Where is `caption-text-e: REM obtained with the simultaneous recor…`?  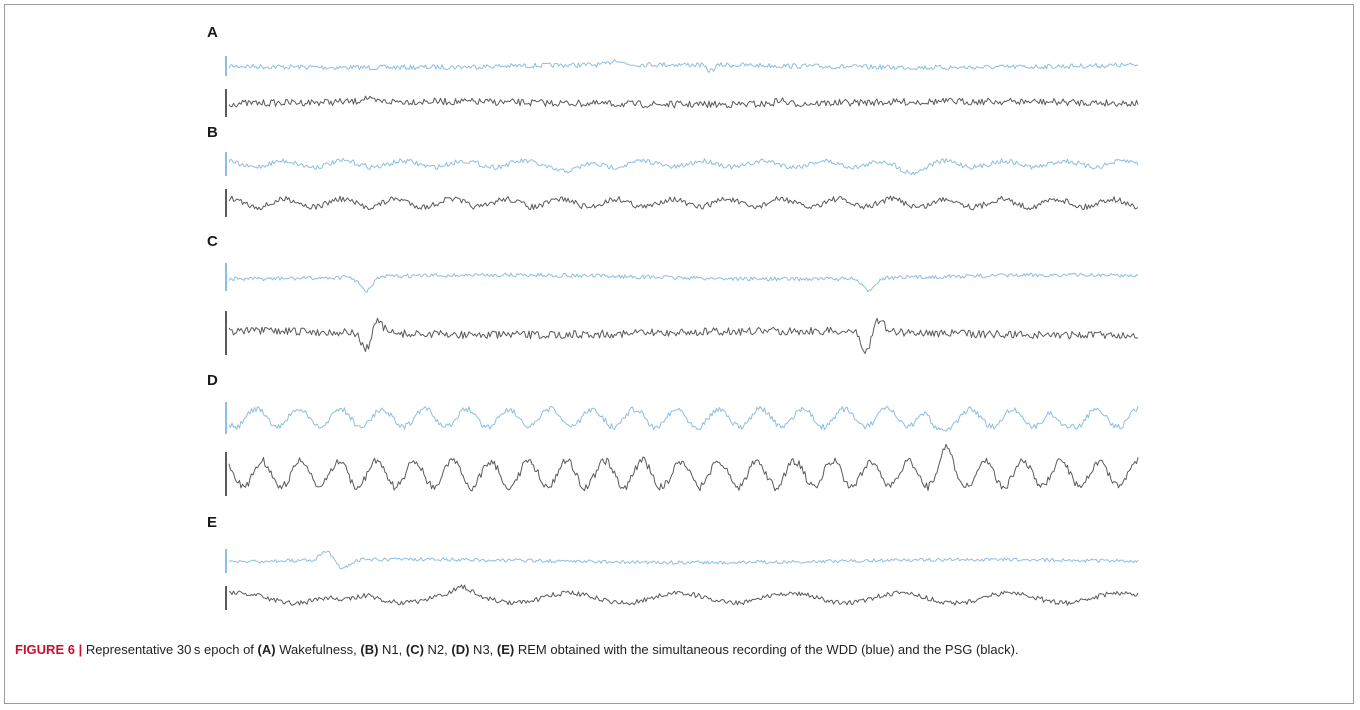
caption-text-e: REM obtained with the simultaneous recor… is located at coordinates (766, 649).